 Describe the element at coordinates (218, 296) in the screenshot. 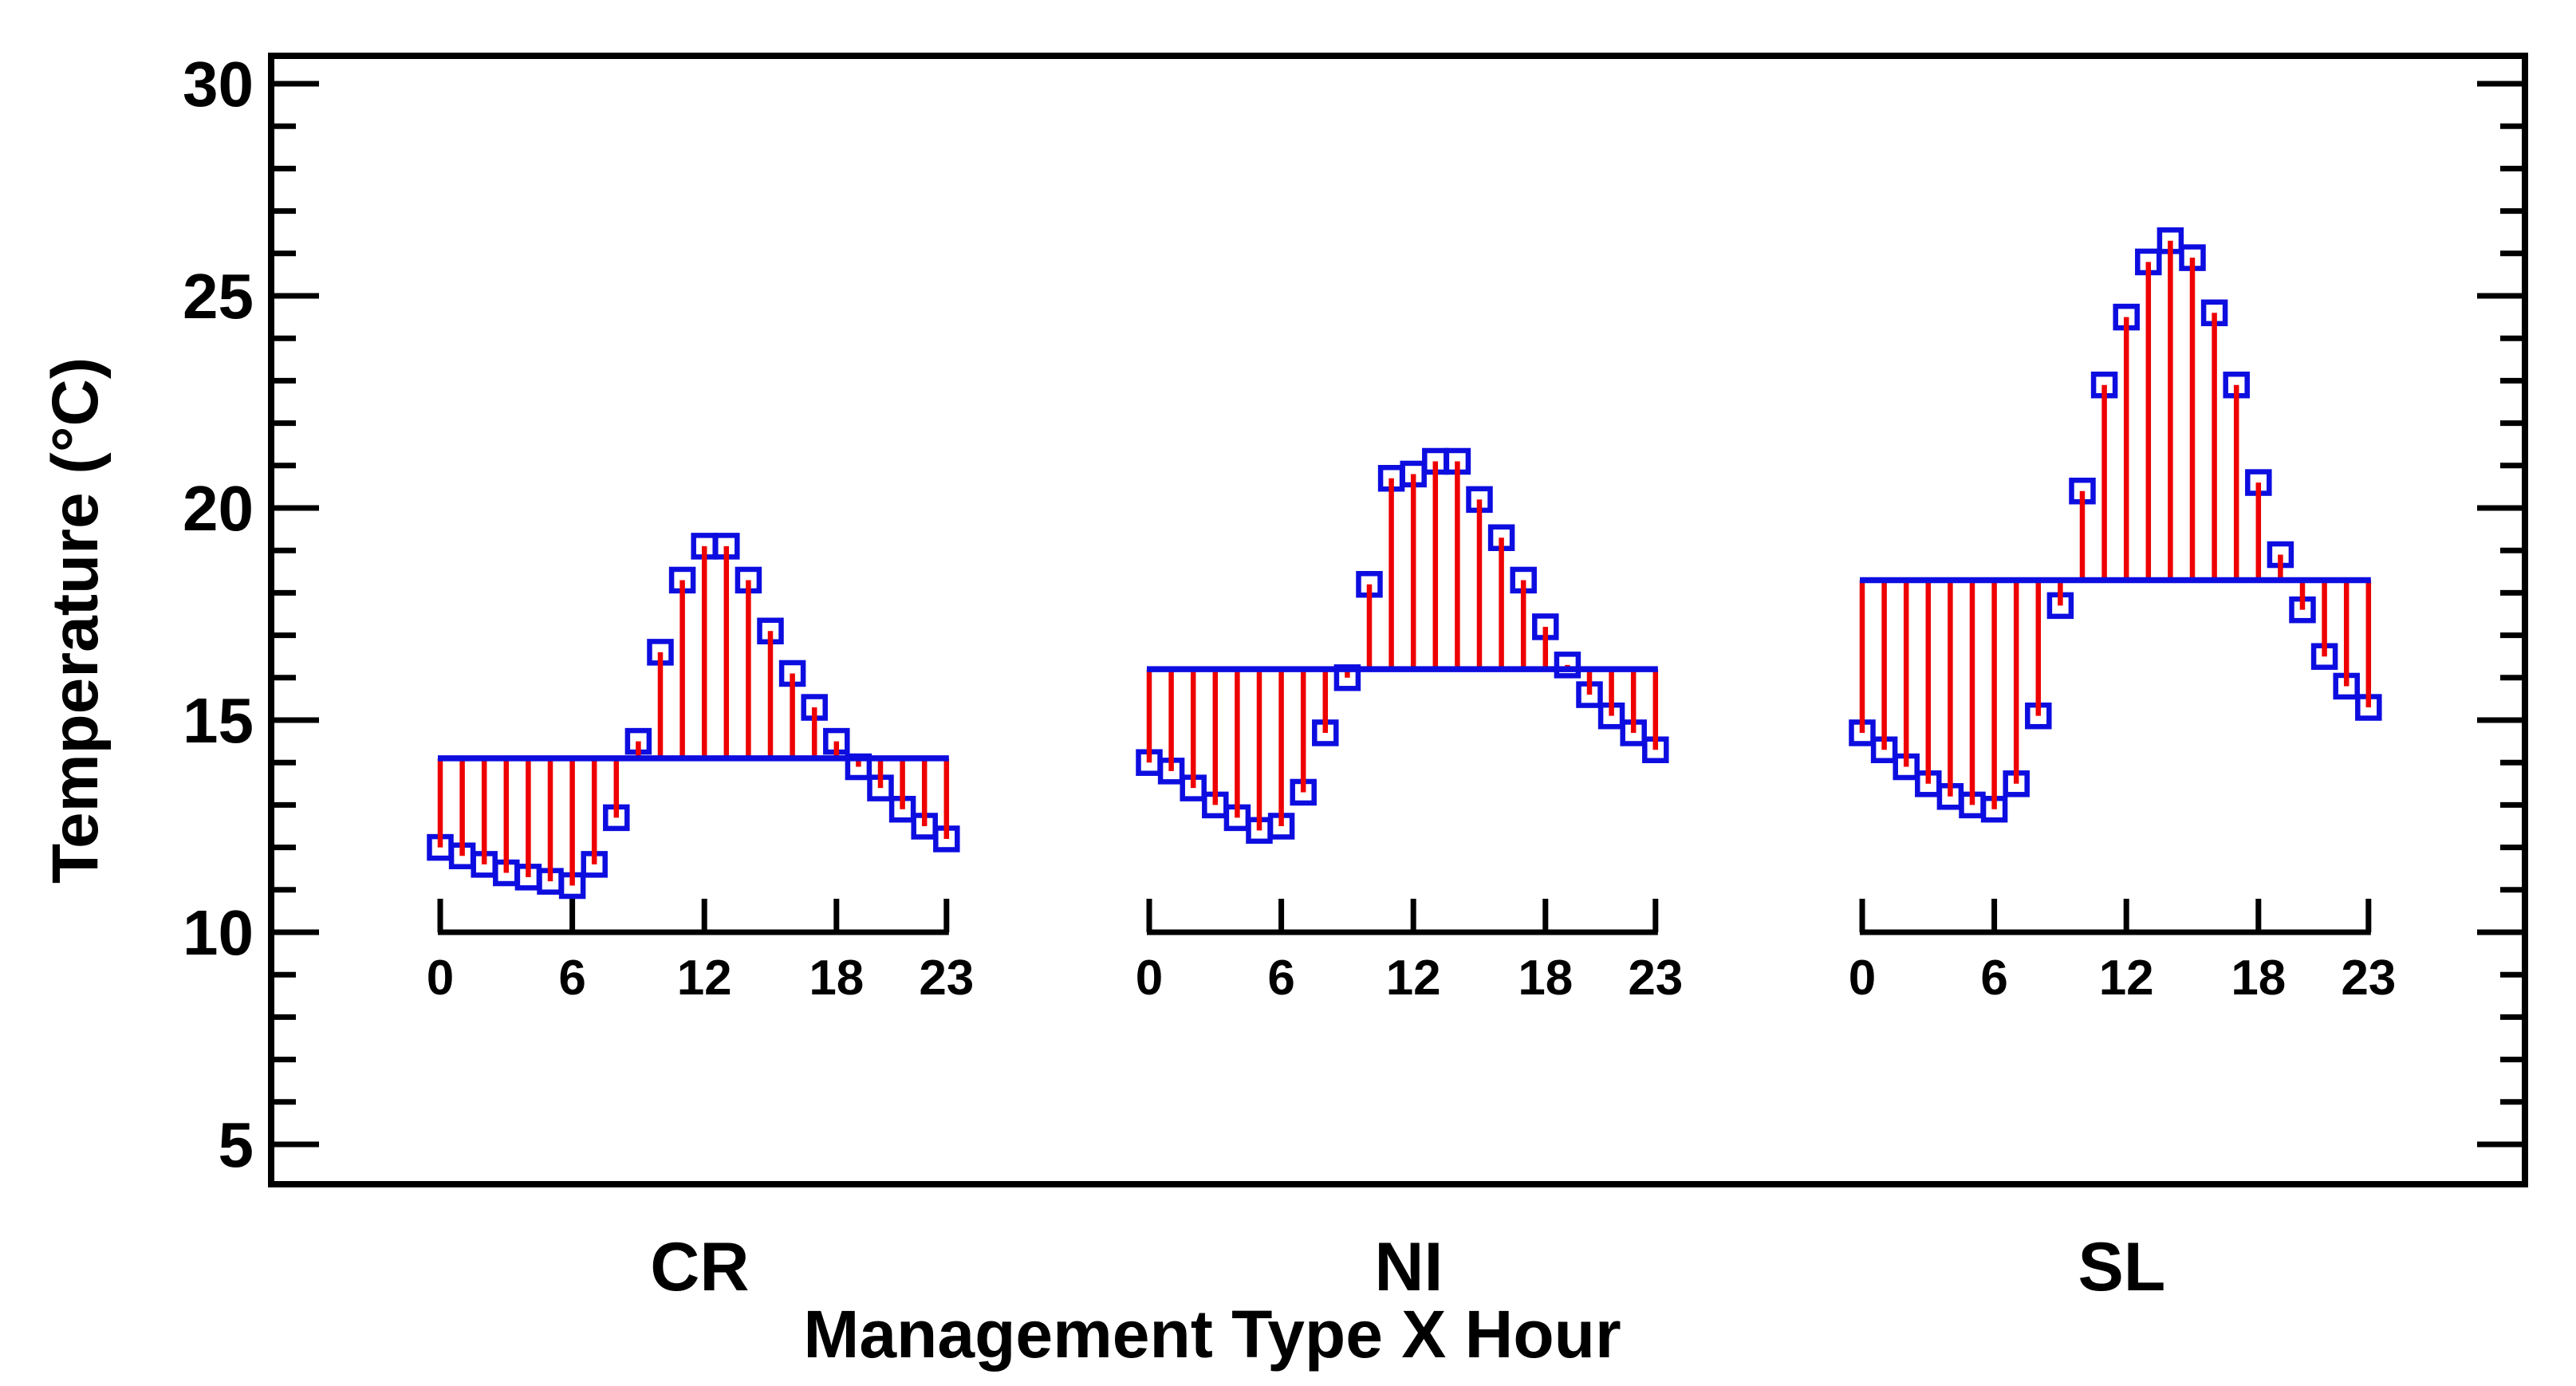

I see `y-tick-label: 25` at that location.